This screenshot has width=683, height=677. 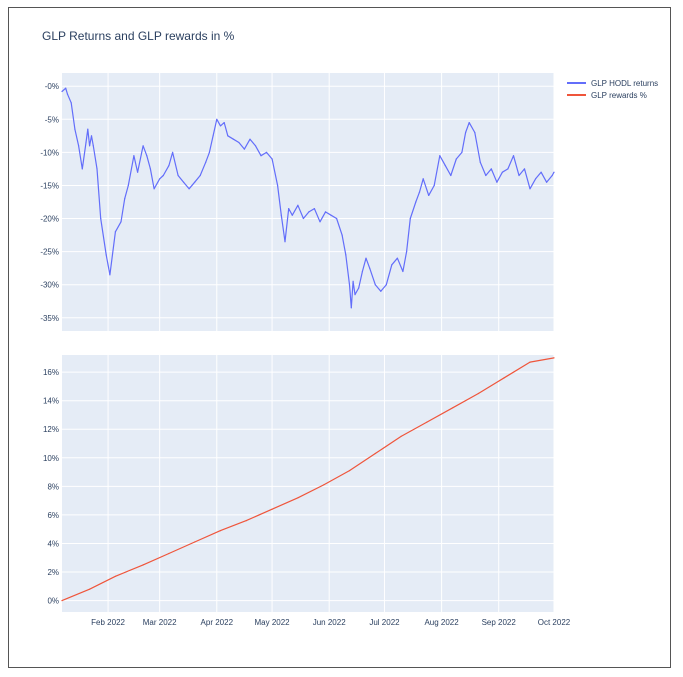 I want to click on y-tick-label: -25%, so click(x=49, y=252).